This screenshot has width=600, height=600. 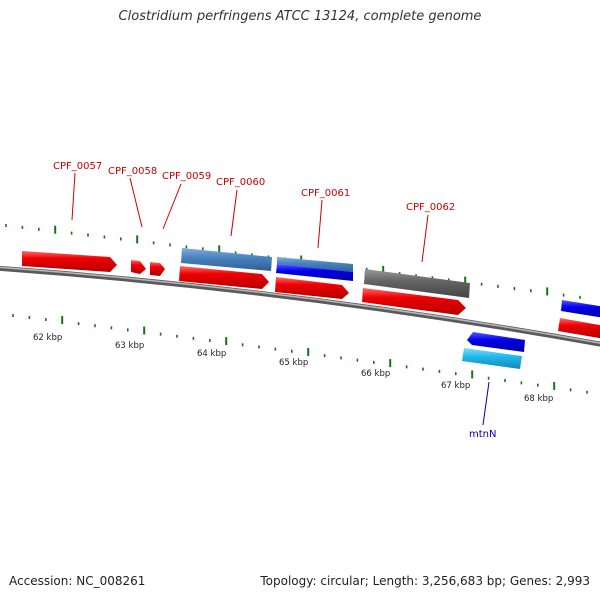 What do you see at coordinates (132, 171) in the screenshot?
I see `gene-label-cpf-0058: CPF_0058` at bounding box center [132, 171].